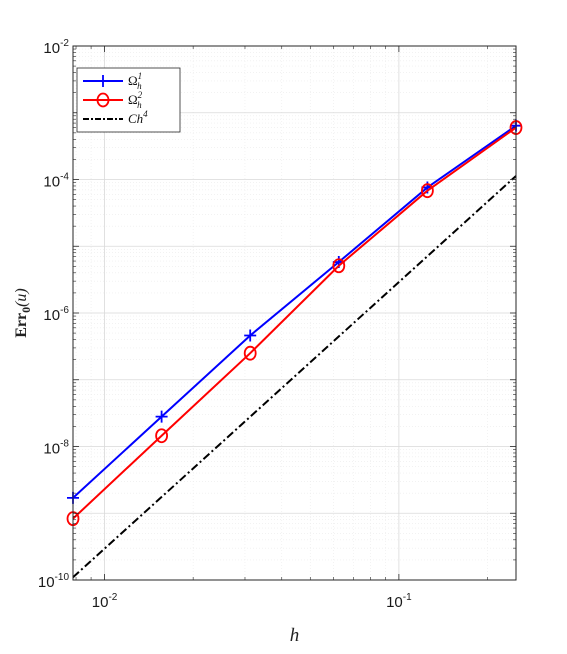 This screenshot has width=567, height=654. What do you see at coordinates (26, 310) in the screenshot?
I see `y-label-sub: 0` at bounding box center [26, 310].